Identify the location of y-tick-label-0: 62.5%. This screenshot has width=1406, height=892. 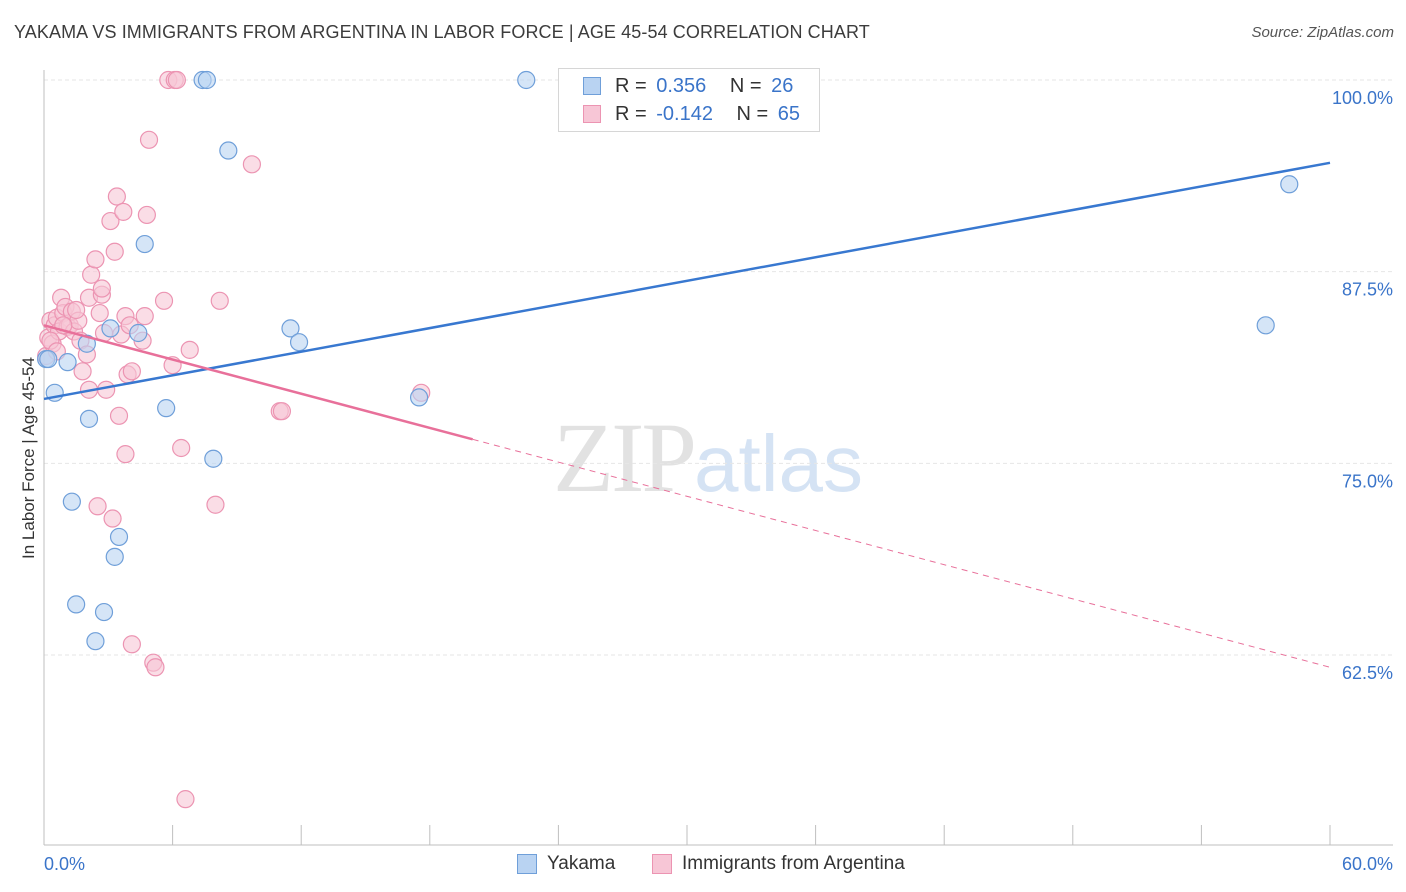
(1367, 673).